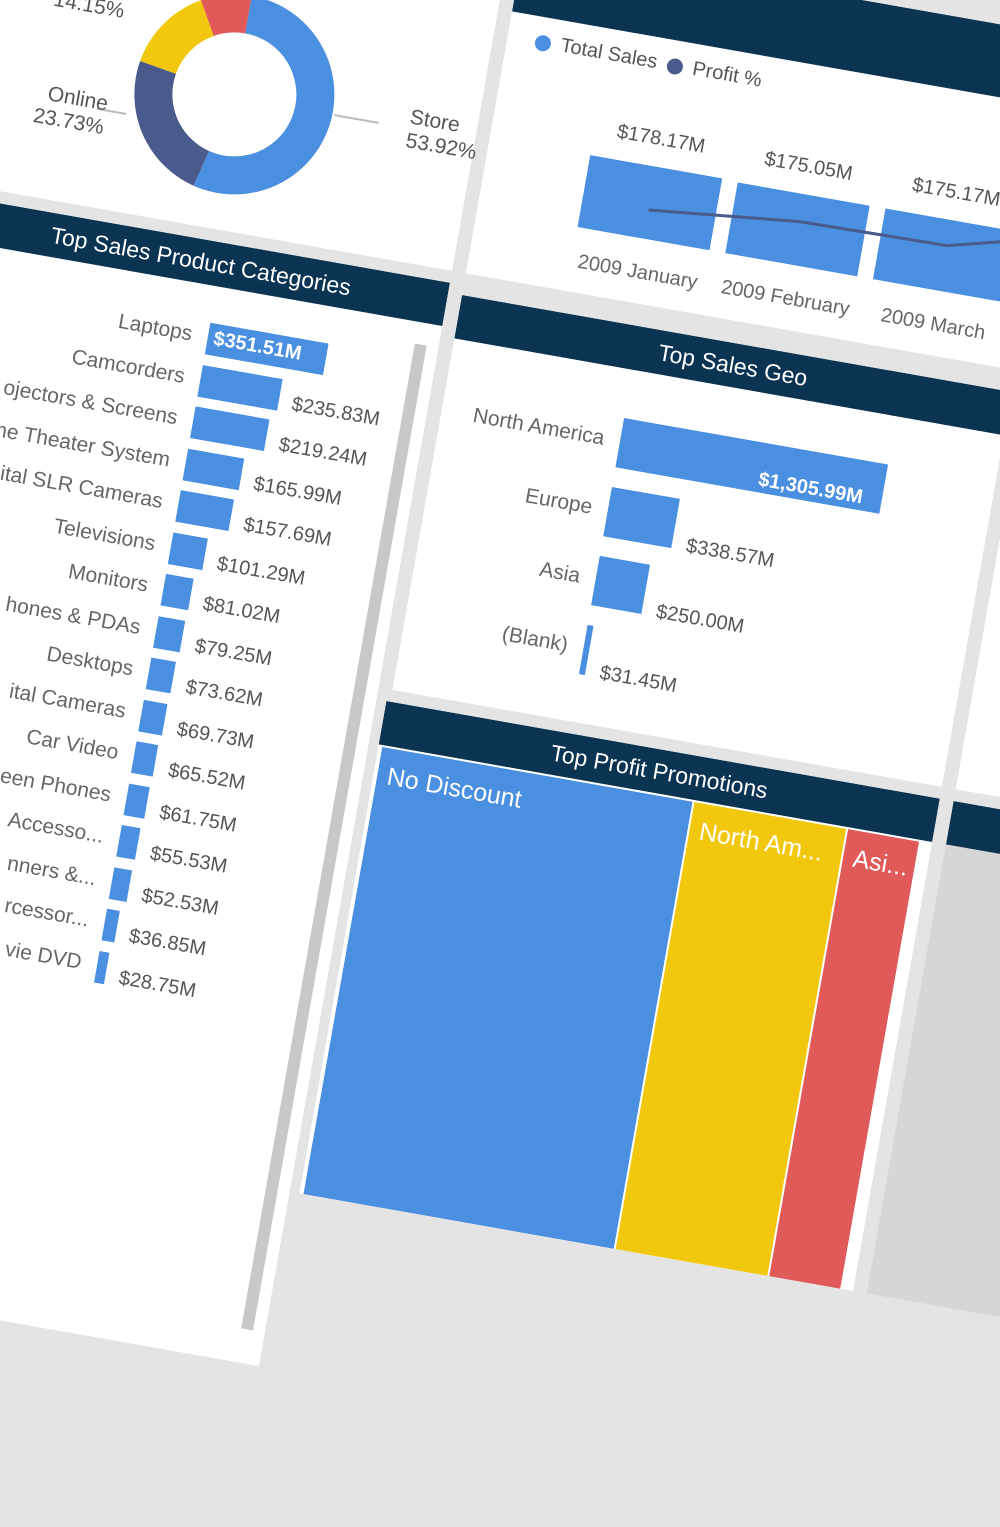 This screenshot has width=1000, height=1527. What do you see at coordinates (233, 652) in the screenshot?
I see `category-value-label: $79.25M` at bounding box center [233, 652].